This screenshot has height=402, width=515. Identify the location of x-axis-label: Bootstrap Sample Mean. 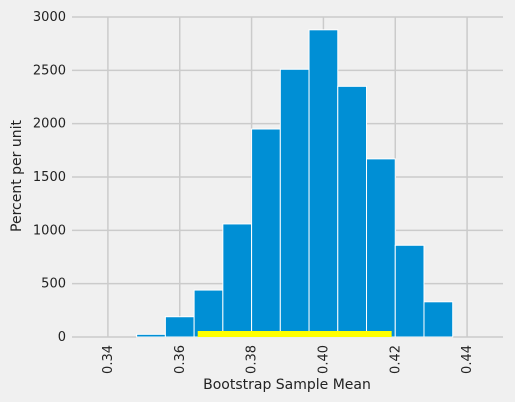
(287, 385).